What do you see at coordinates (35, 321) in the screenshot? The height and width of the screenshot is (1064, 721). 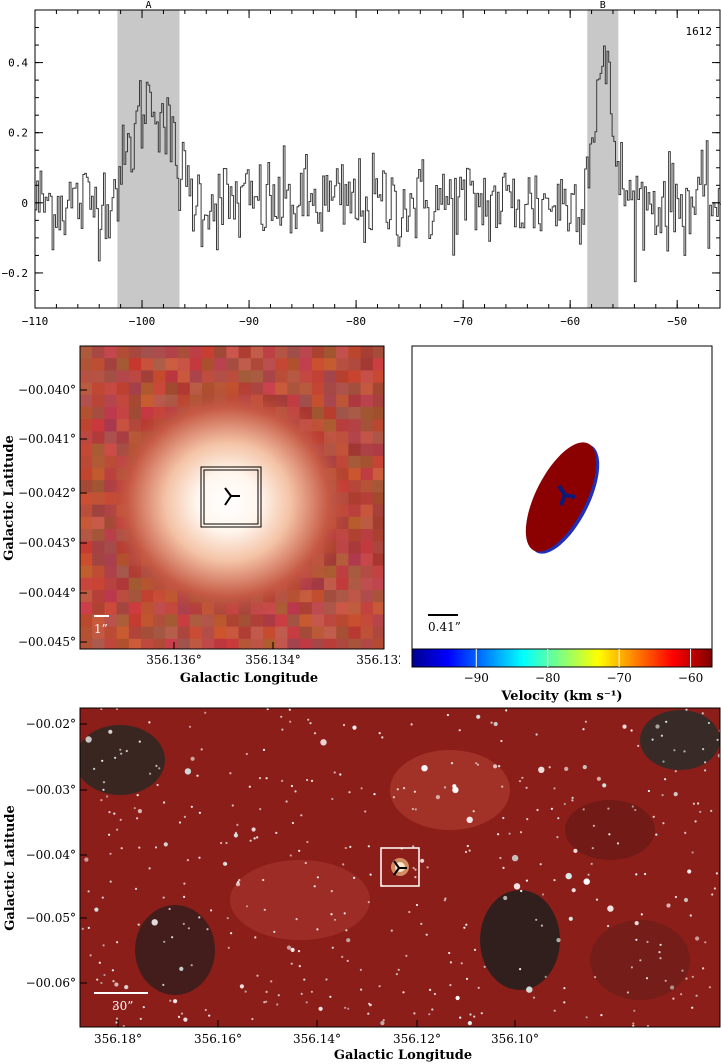 I see `x-tick-label: −110` at bounding box center [35, 321].